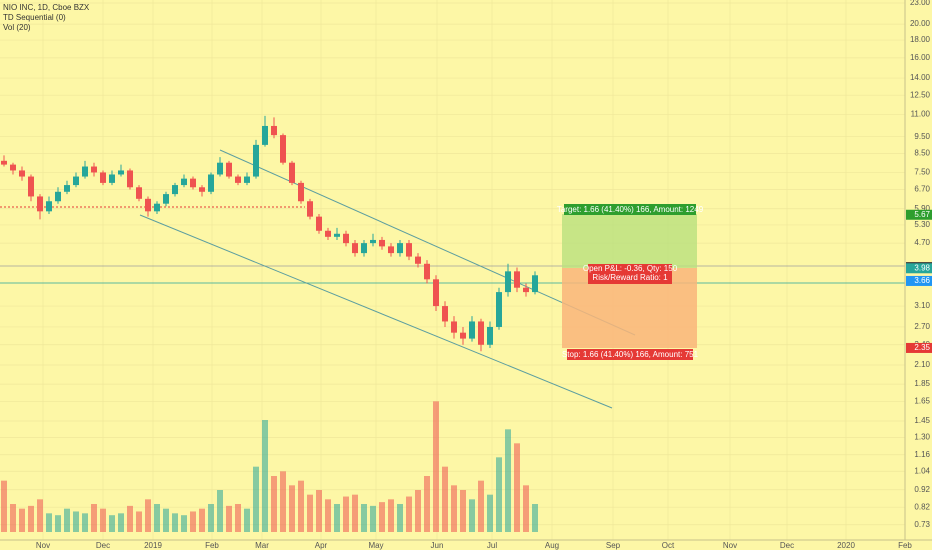  What do you see at coordinates (846, 545) in the screenshot?
I see `x-tick-label: 2020` at bounding box center [846, 545].